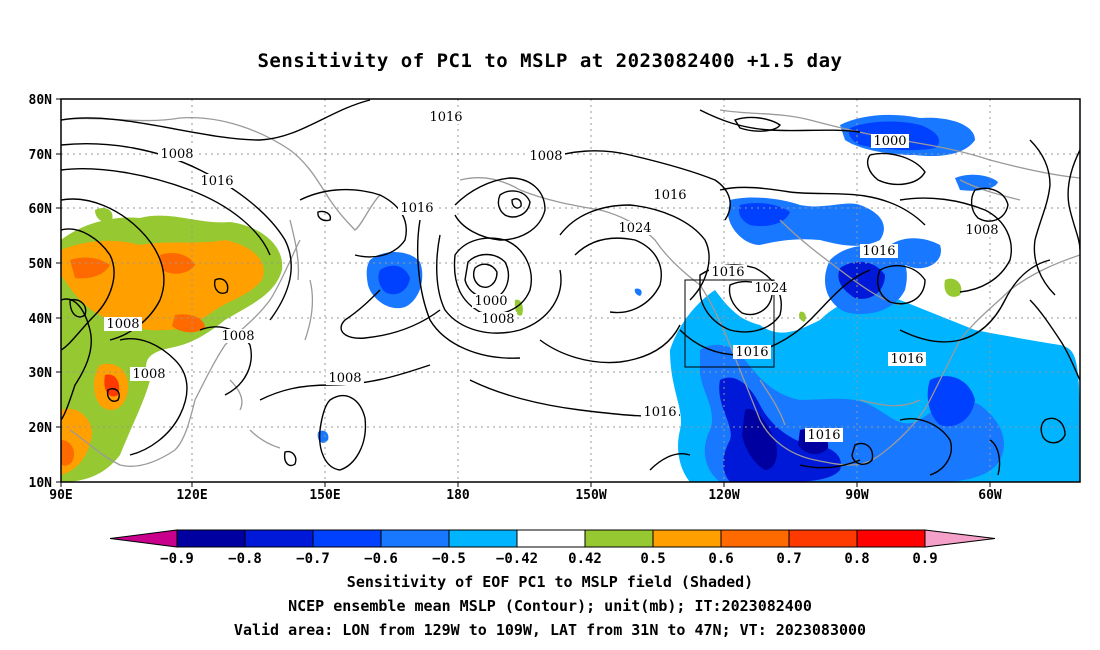 This screenshot has width=1100, height=650. I want to click on colorbar-tick-label: 0.9, so click(924, 559).